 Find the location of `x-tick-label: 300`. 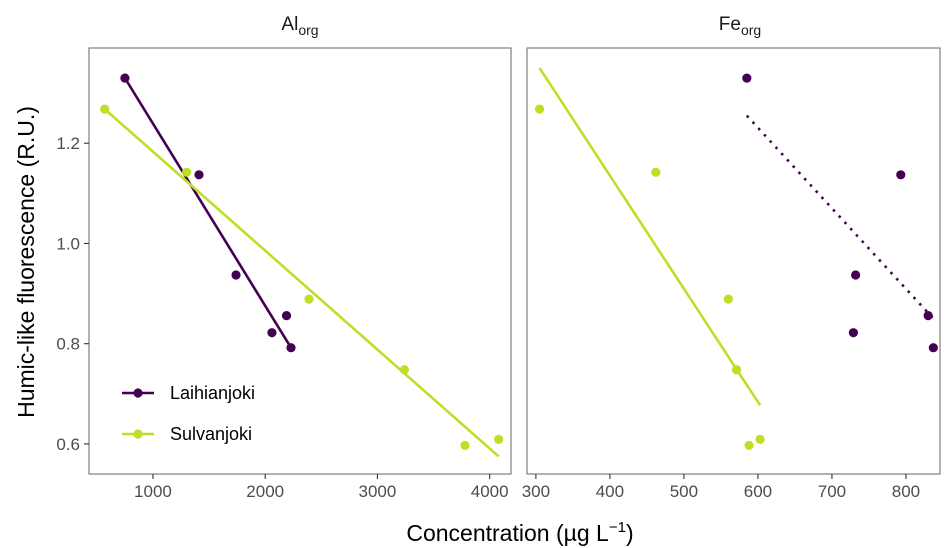

x-tick-label: 300 is located at coordinates (536, 491).